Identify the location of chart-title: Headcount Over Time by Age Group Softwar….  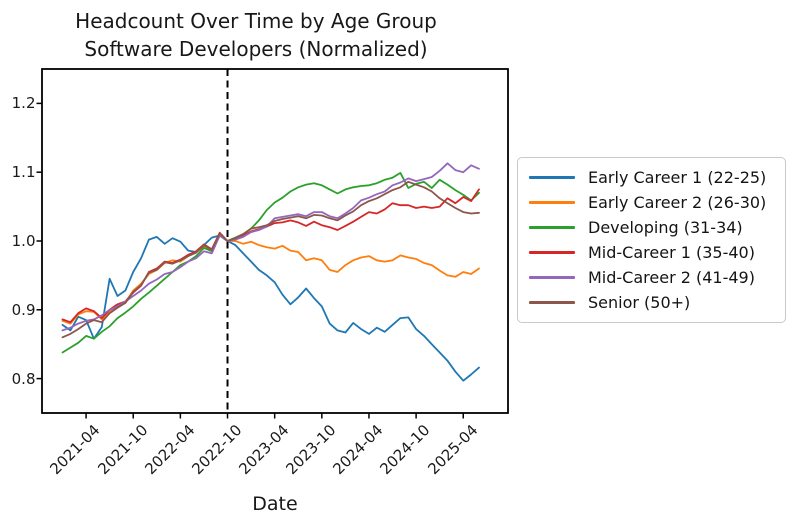
(256, 35).